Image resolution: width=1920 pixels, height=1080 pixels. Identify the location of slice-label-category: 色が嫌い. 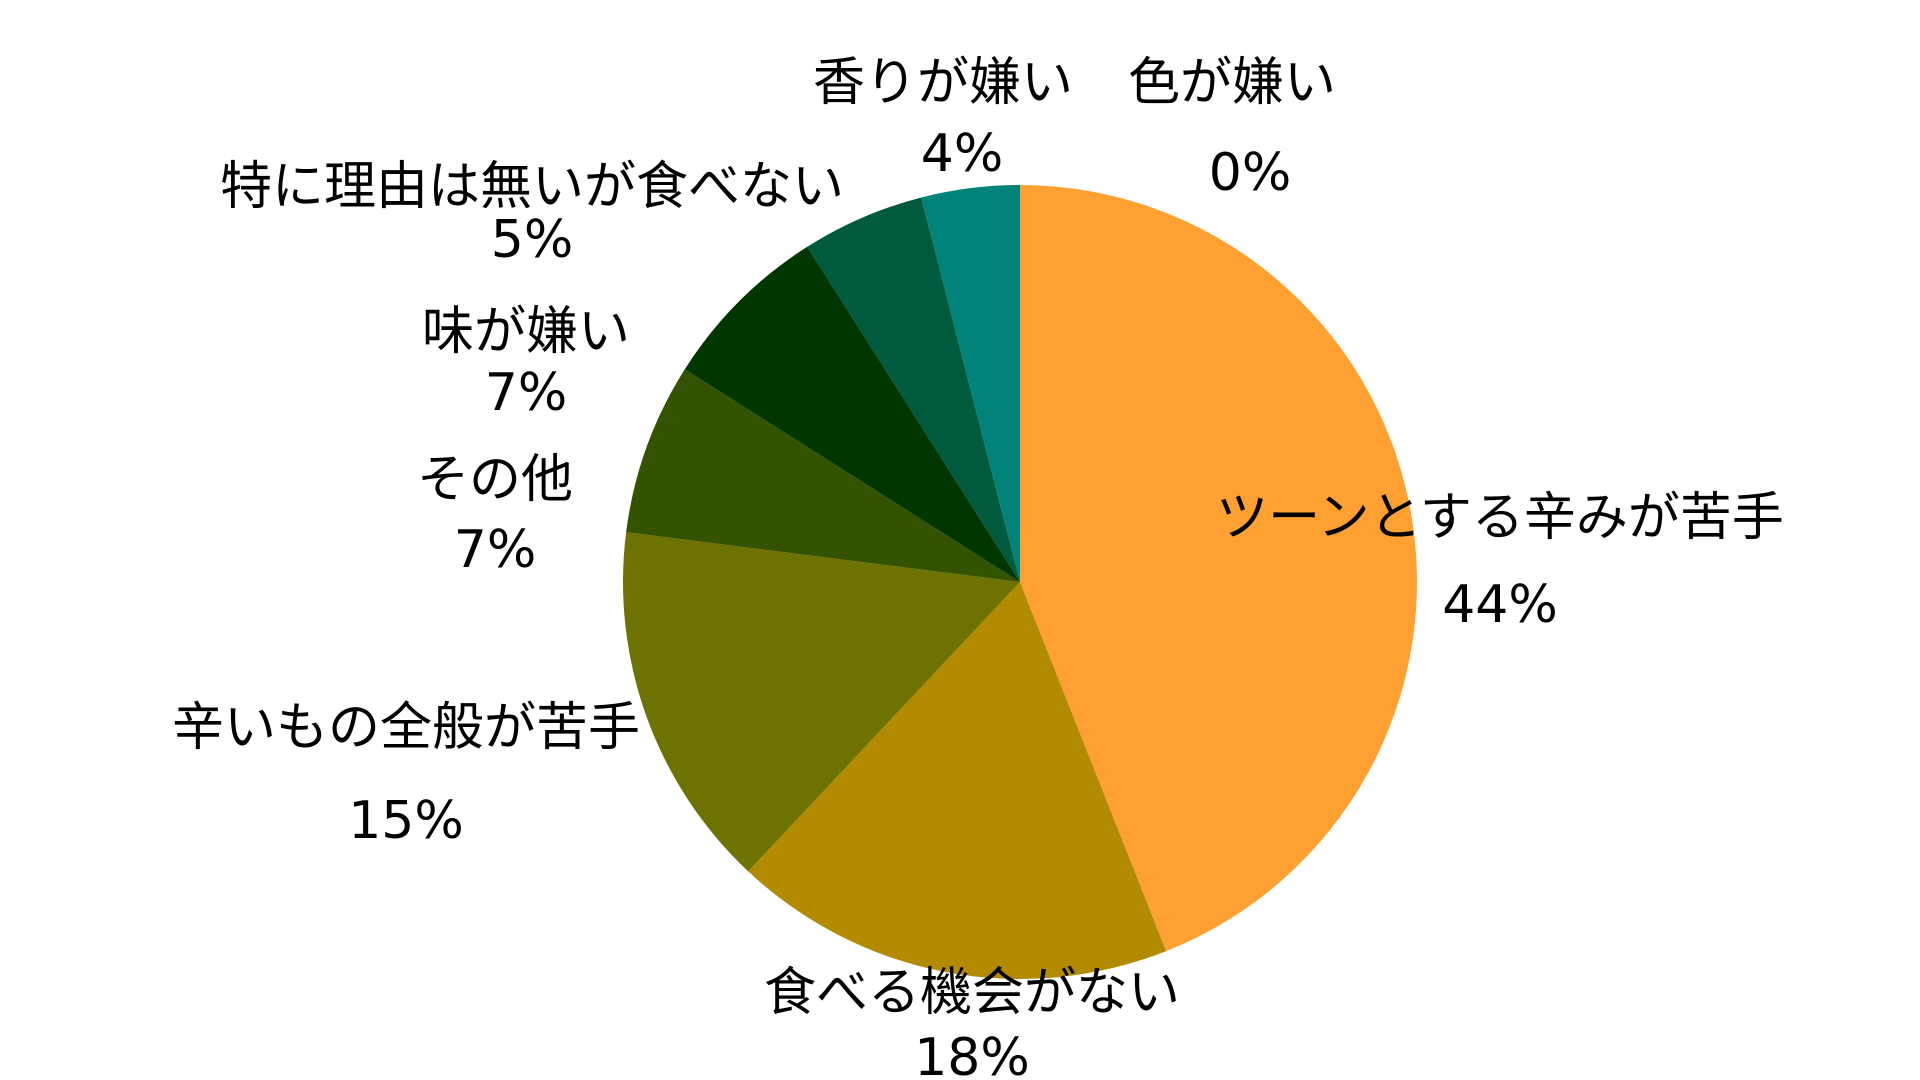
(1232, 83).